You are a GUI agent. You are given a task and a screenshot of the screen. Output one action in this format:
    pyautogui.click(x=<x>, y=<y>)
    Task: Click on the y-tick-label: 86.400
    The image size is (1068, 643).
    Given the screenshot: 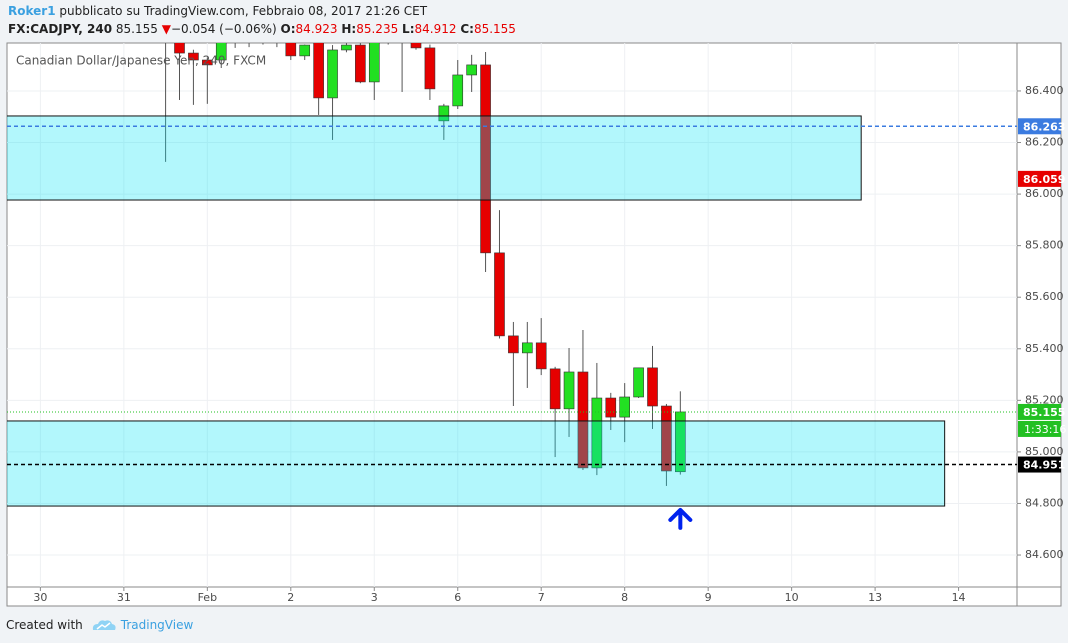 What is the action you would take?
    pyautogui.click(x=1044, y=90)
    